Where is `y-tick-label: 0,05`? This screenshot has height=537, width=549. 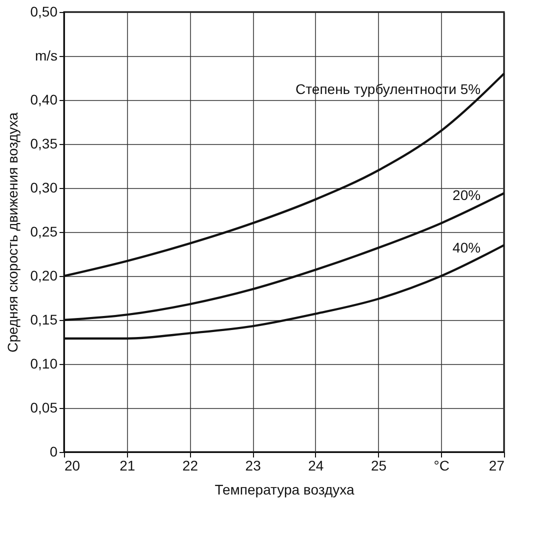
y-tick-label: 0,05 is located at coordinates (44, 408).